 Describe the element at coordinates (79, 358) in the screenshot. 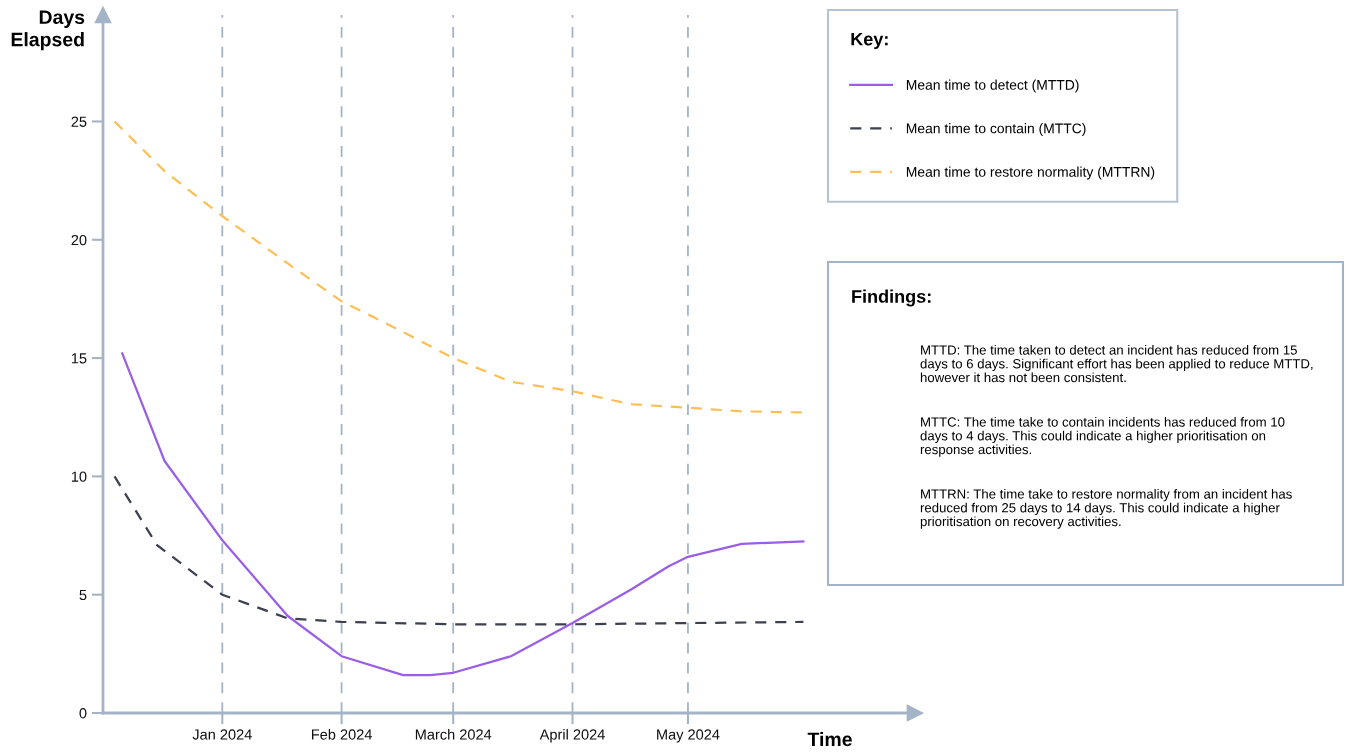

I see `y-tick-label: 15` at that location.